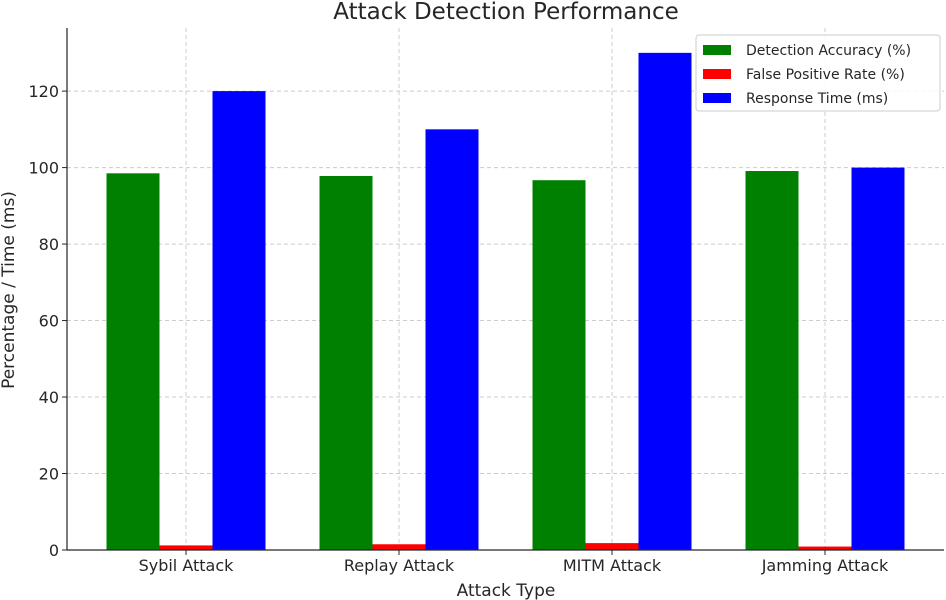  I want to click on legend-swatch-false-positive-rate, so click(717, 74).